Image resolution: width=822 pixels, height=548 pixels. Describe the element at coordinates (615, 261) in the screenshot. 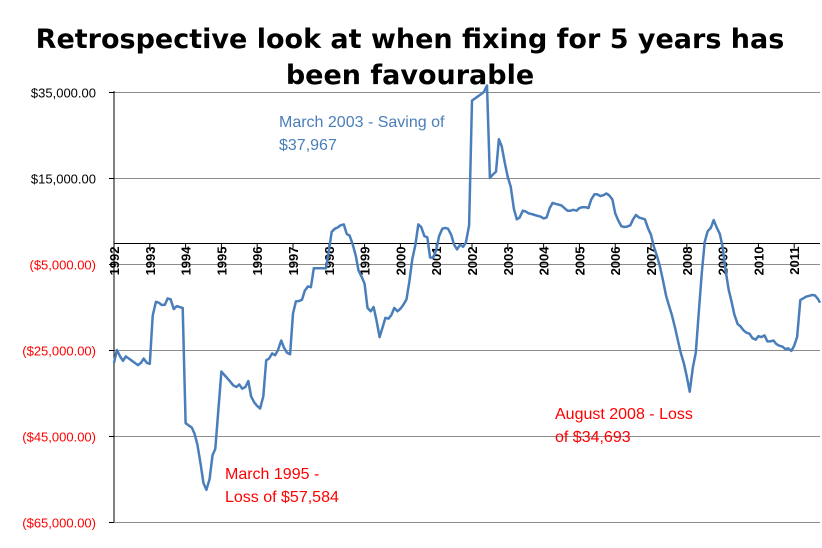

I see `x-tick-label: 2006` at that location.